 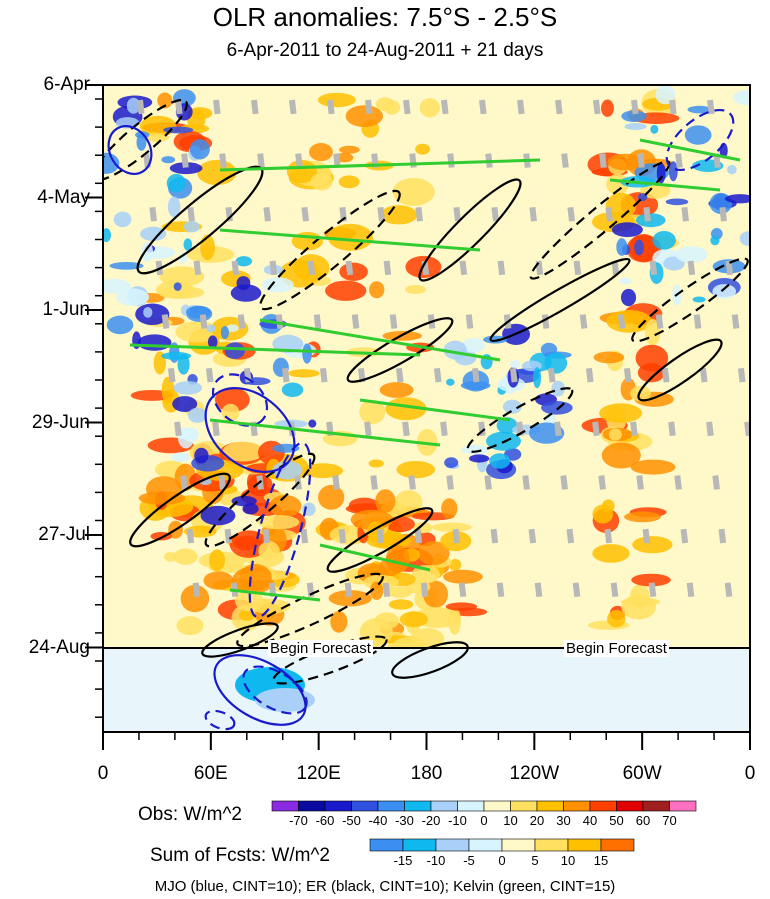 I want to click on fcst-legend-tick-label: 10, so click(x=568, y=860).